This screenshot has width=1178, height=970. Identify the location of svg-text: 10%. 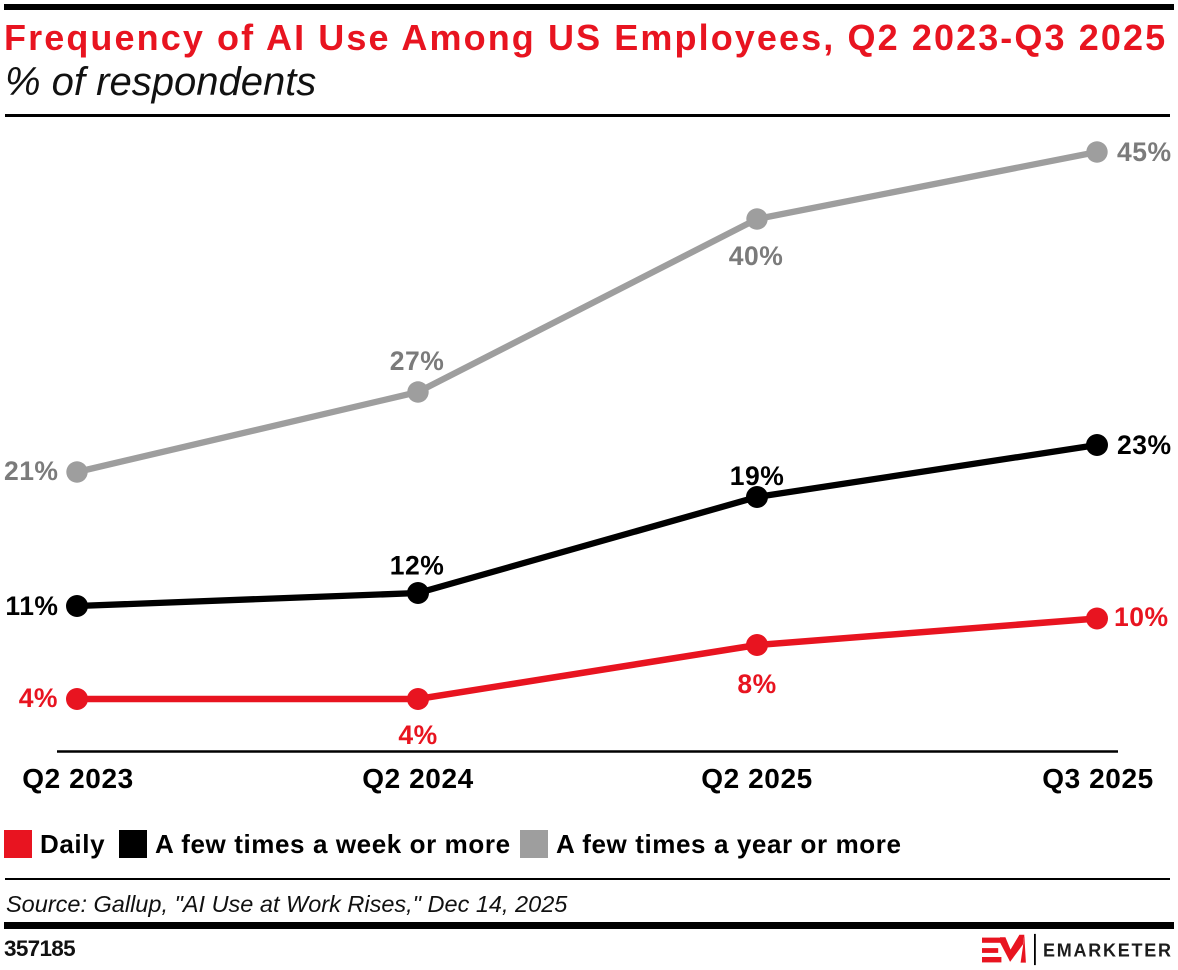
(1141, 617).